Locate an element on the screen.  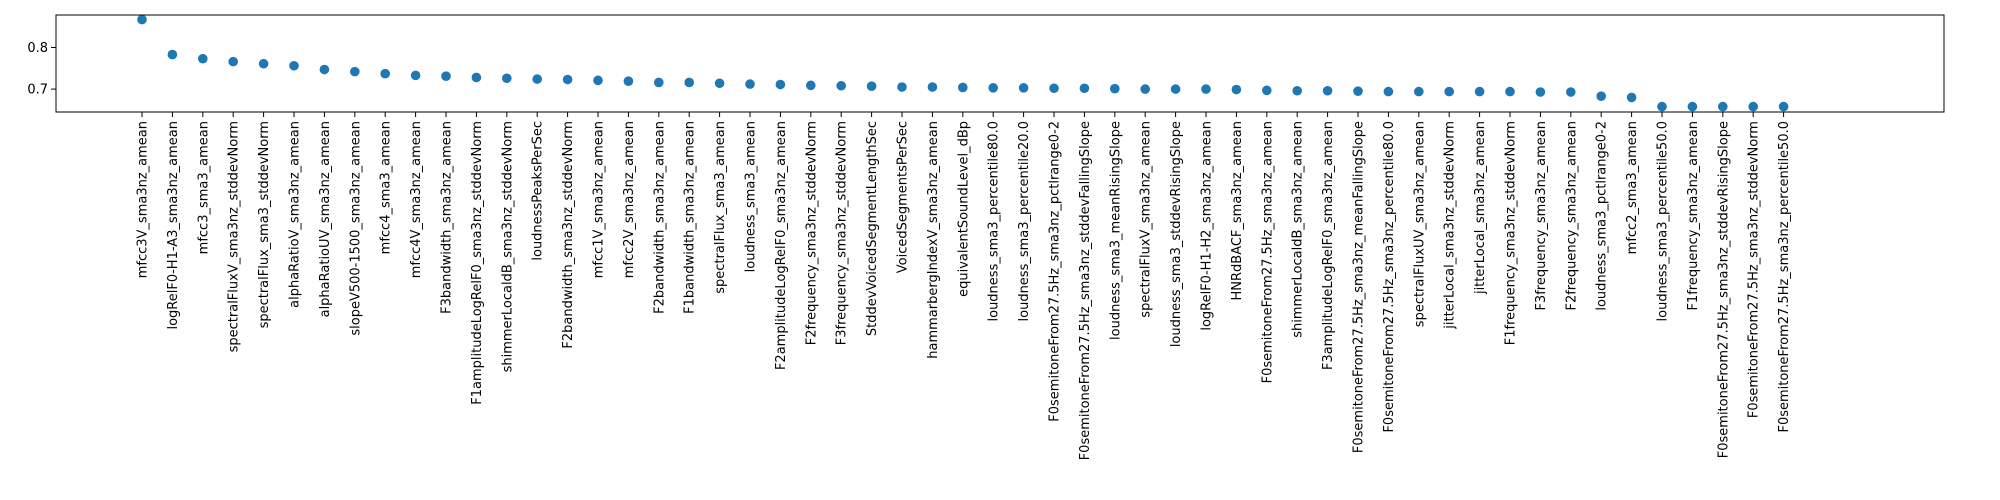
x-tick-label: spectralFlux_sma3_amean is located at coordinates (720, 207).